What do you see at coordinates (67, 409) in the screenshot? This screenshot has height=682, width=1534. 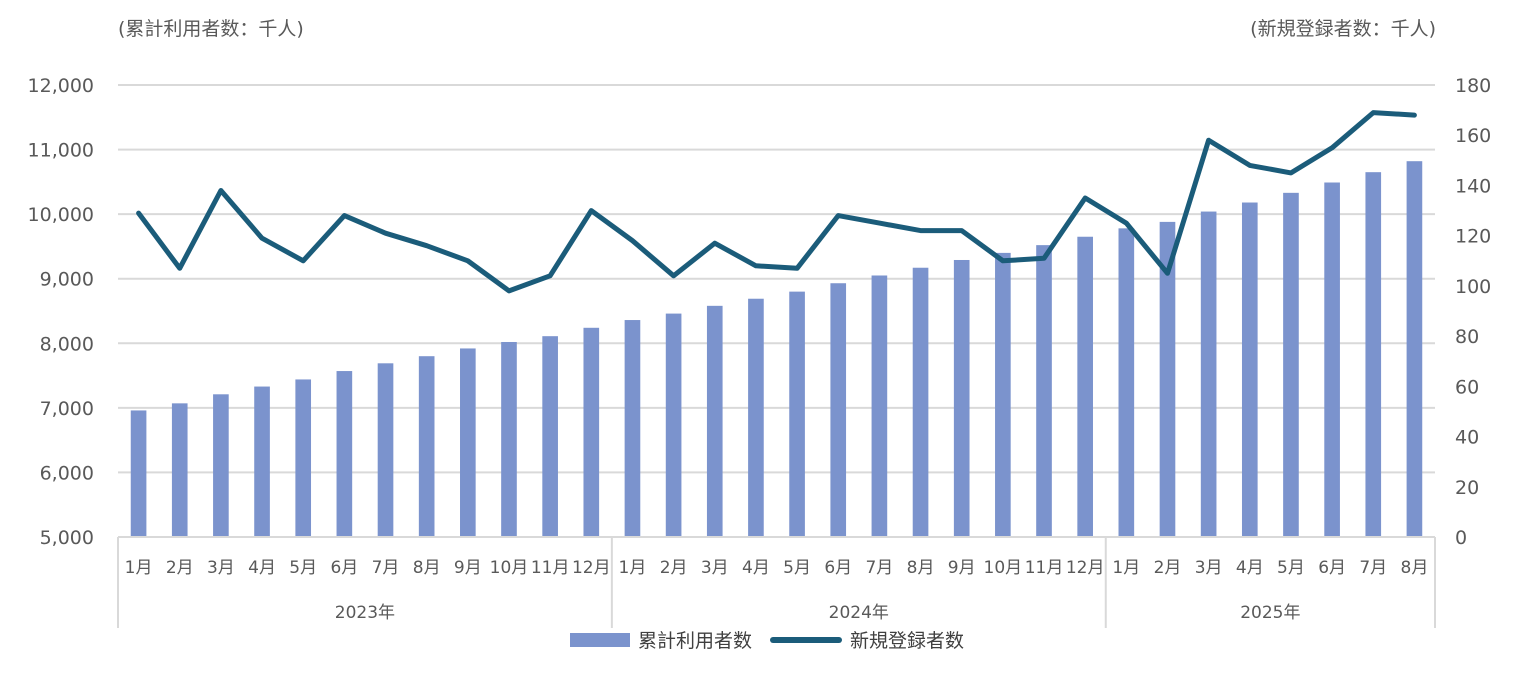 I see `left-tick-label: 7,000` at bounding box center [67, 409].